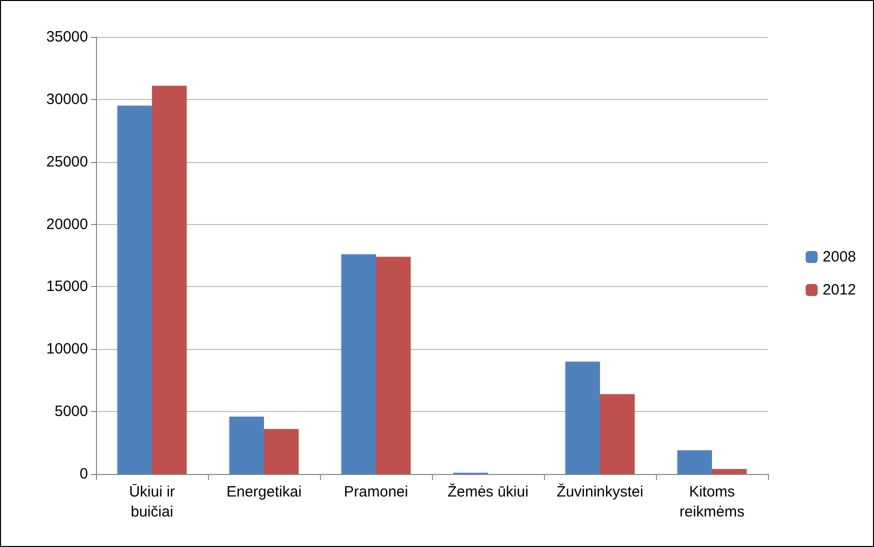  I want to click on x-tick-label: Ūkiui ir buičiai, so click(152, 502).